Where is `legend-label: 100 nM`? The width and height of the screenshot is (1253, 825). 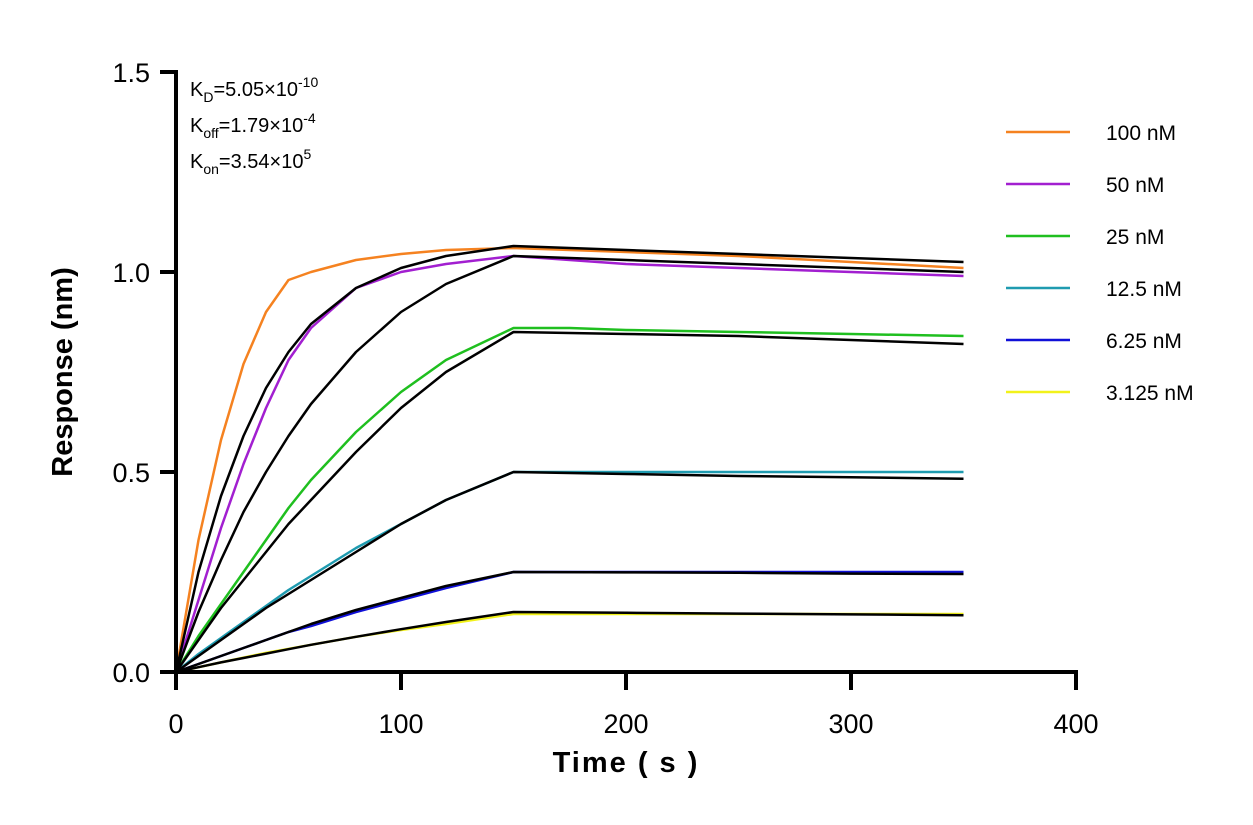
legend-label: 100 nM is located at coordinates (1141, 133).